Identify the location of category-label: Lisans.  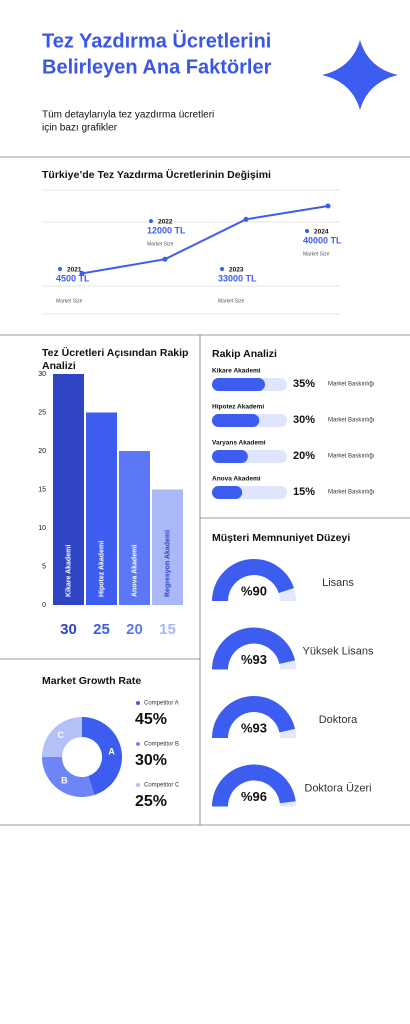
(338, 583).